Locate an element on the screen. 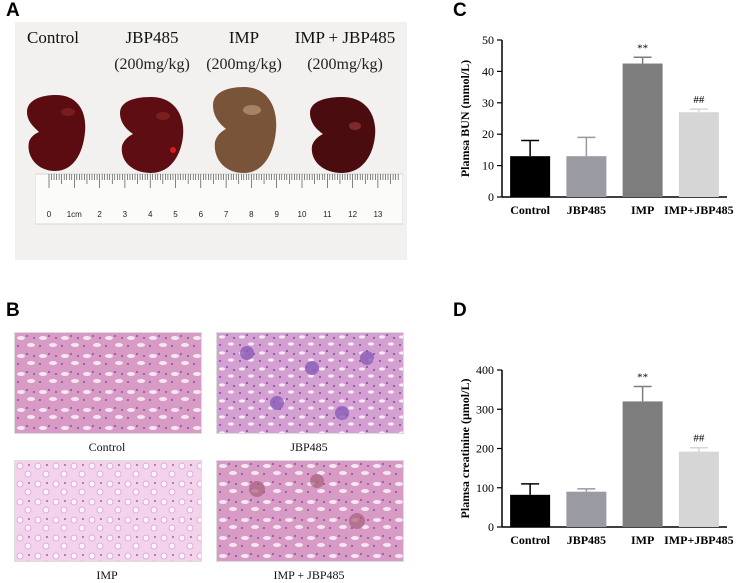 Image resolution: width=743 pixels, height=583 pixels. panel-letter-d: D is located at coordinates (460, 310).